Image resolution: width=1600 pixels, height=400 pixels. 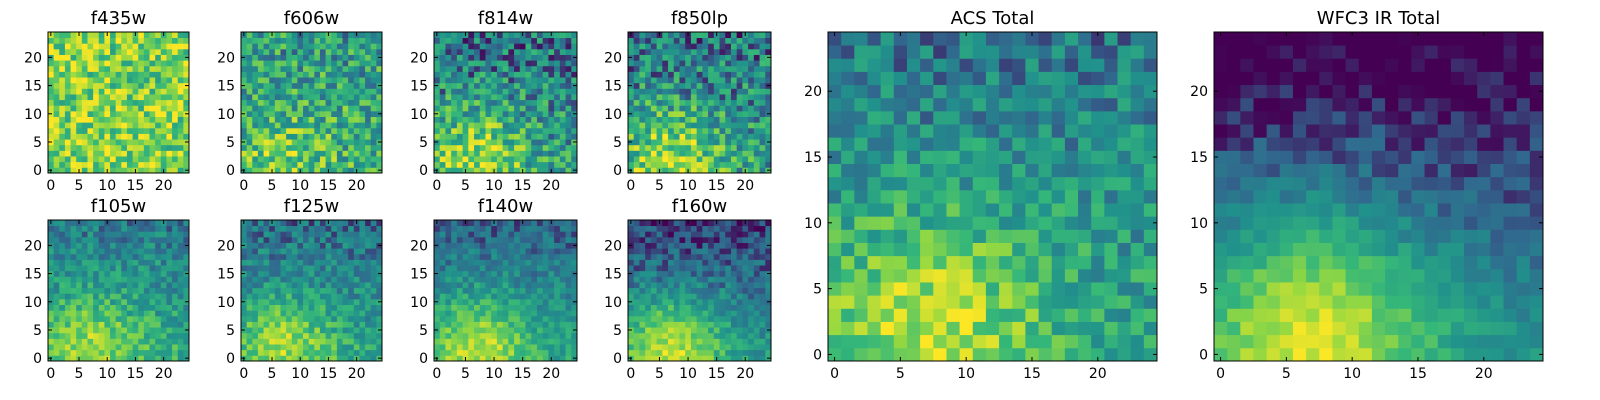 What do you see at coordinates (436, 186) in the screenshot?
I see `x-tick-label: 0` at bounding box center [436, 186].